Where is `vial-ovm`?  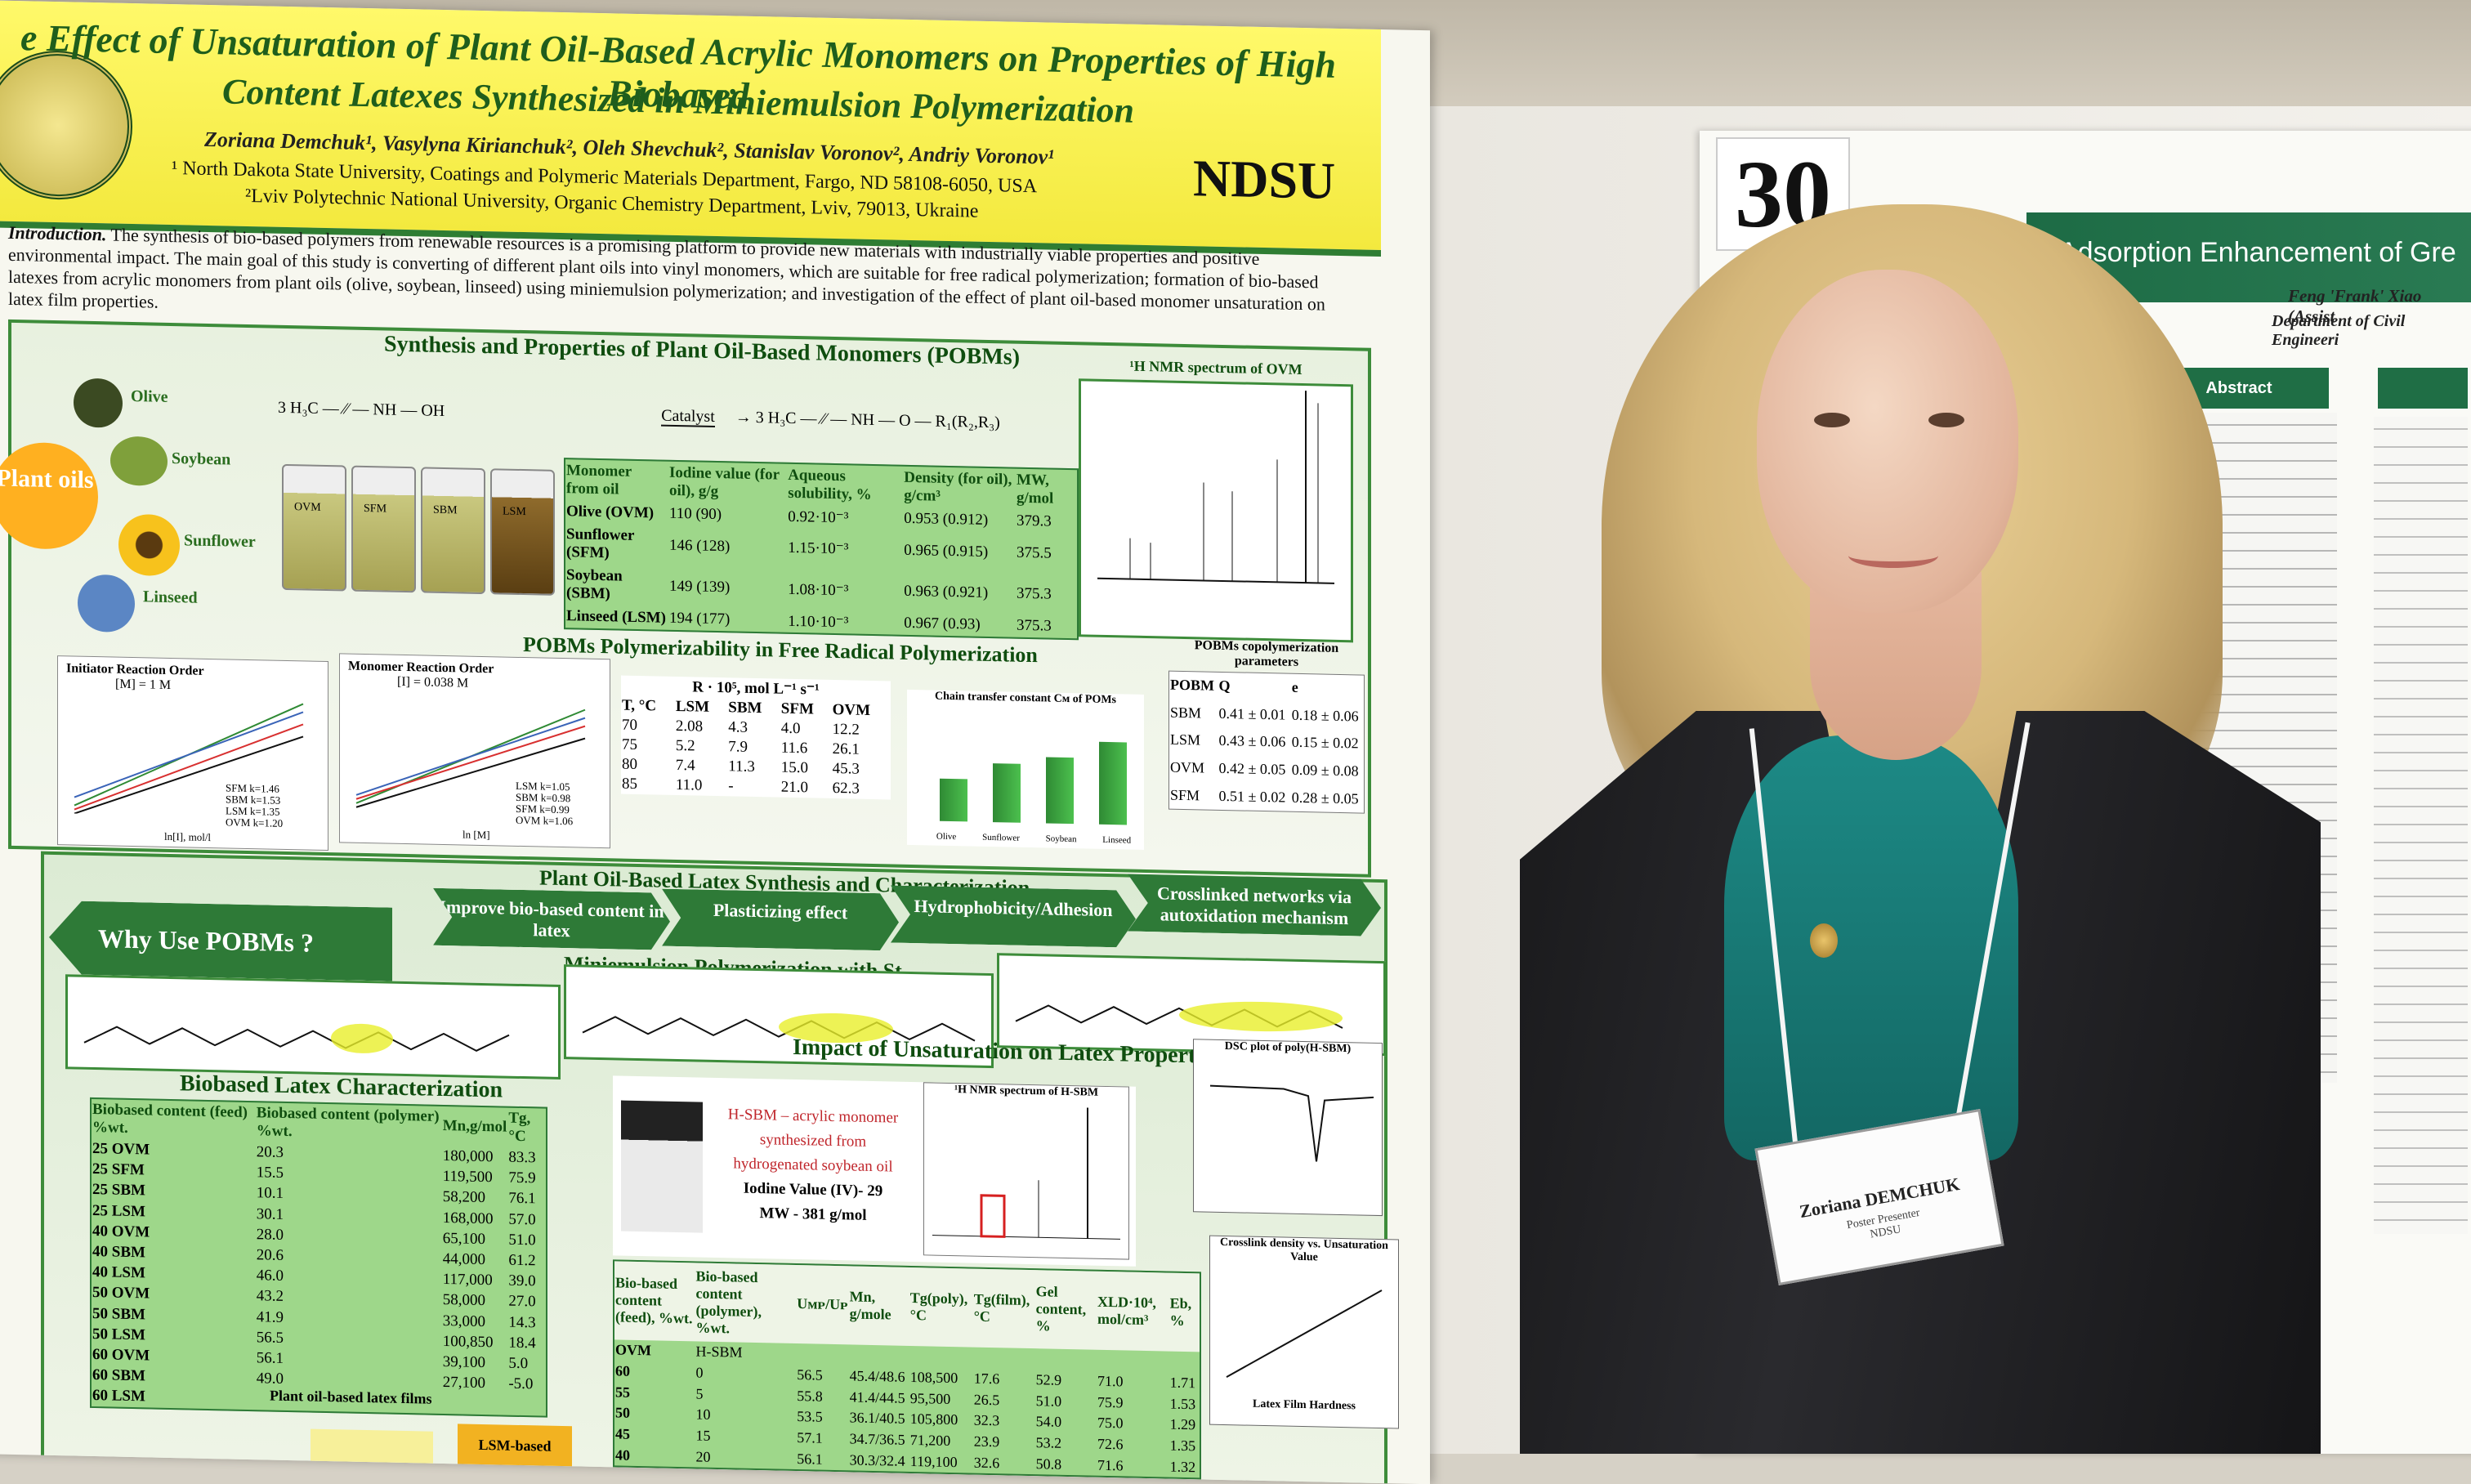
vial-ovm is located at coordinates (314, 527).